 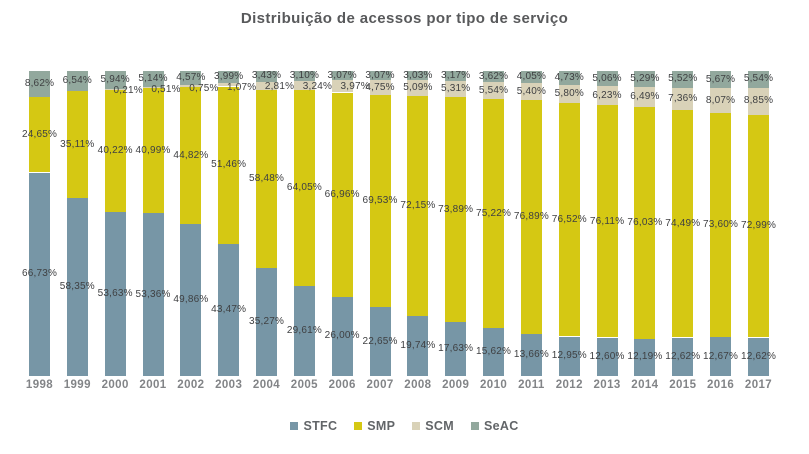 I want to click on value-label-scm-2010: 5,54%, so click(x=493, y=90).